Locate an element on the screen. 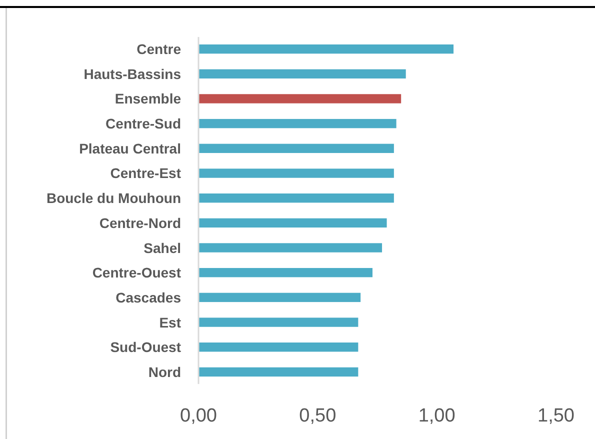 The image size is (595, 439). y-tick-label: Ensemble is located at coordinates (148, 98).